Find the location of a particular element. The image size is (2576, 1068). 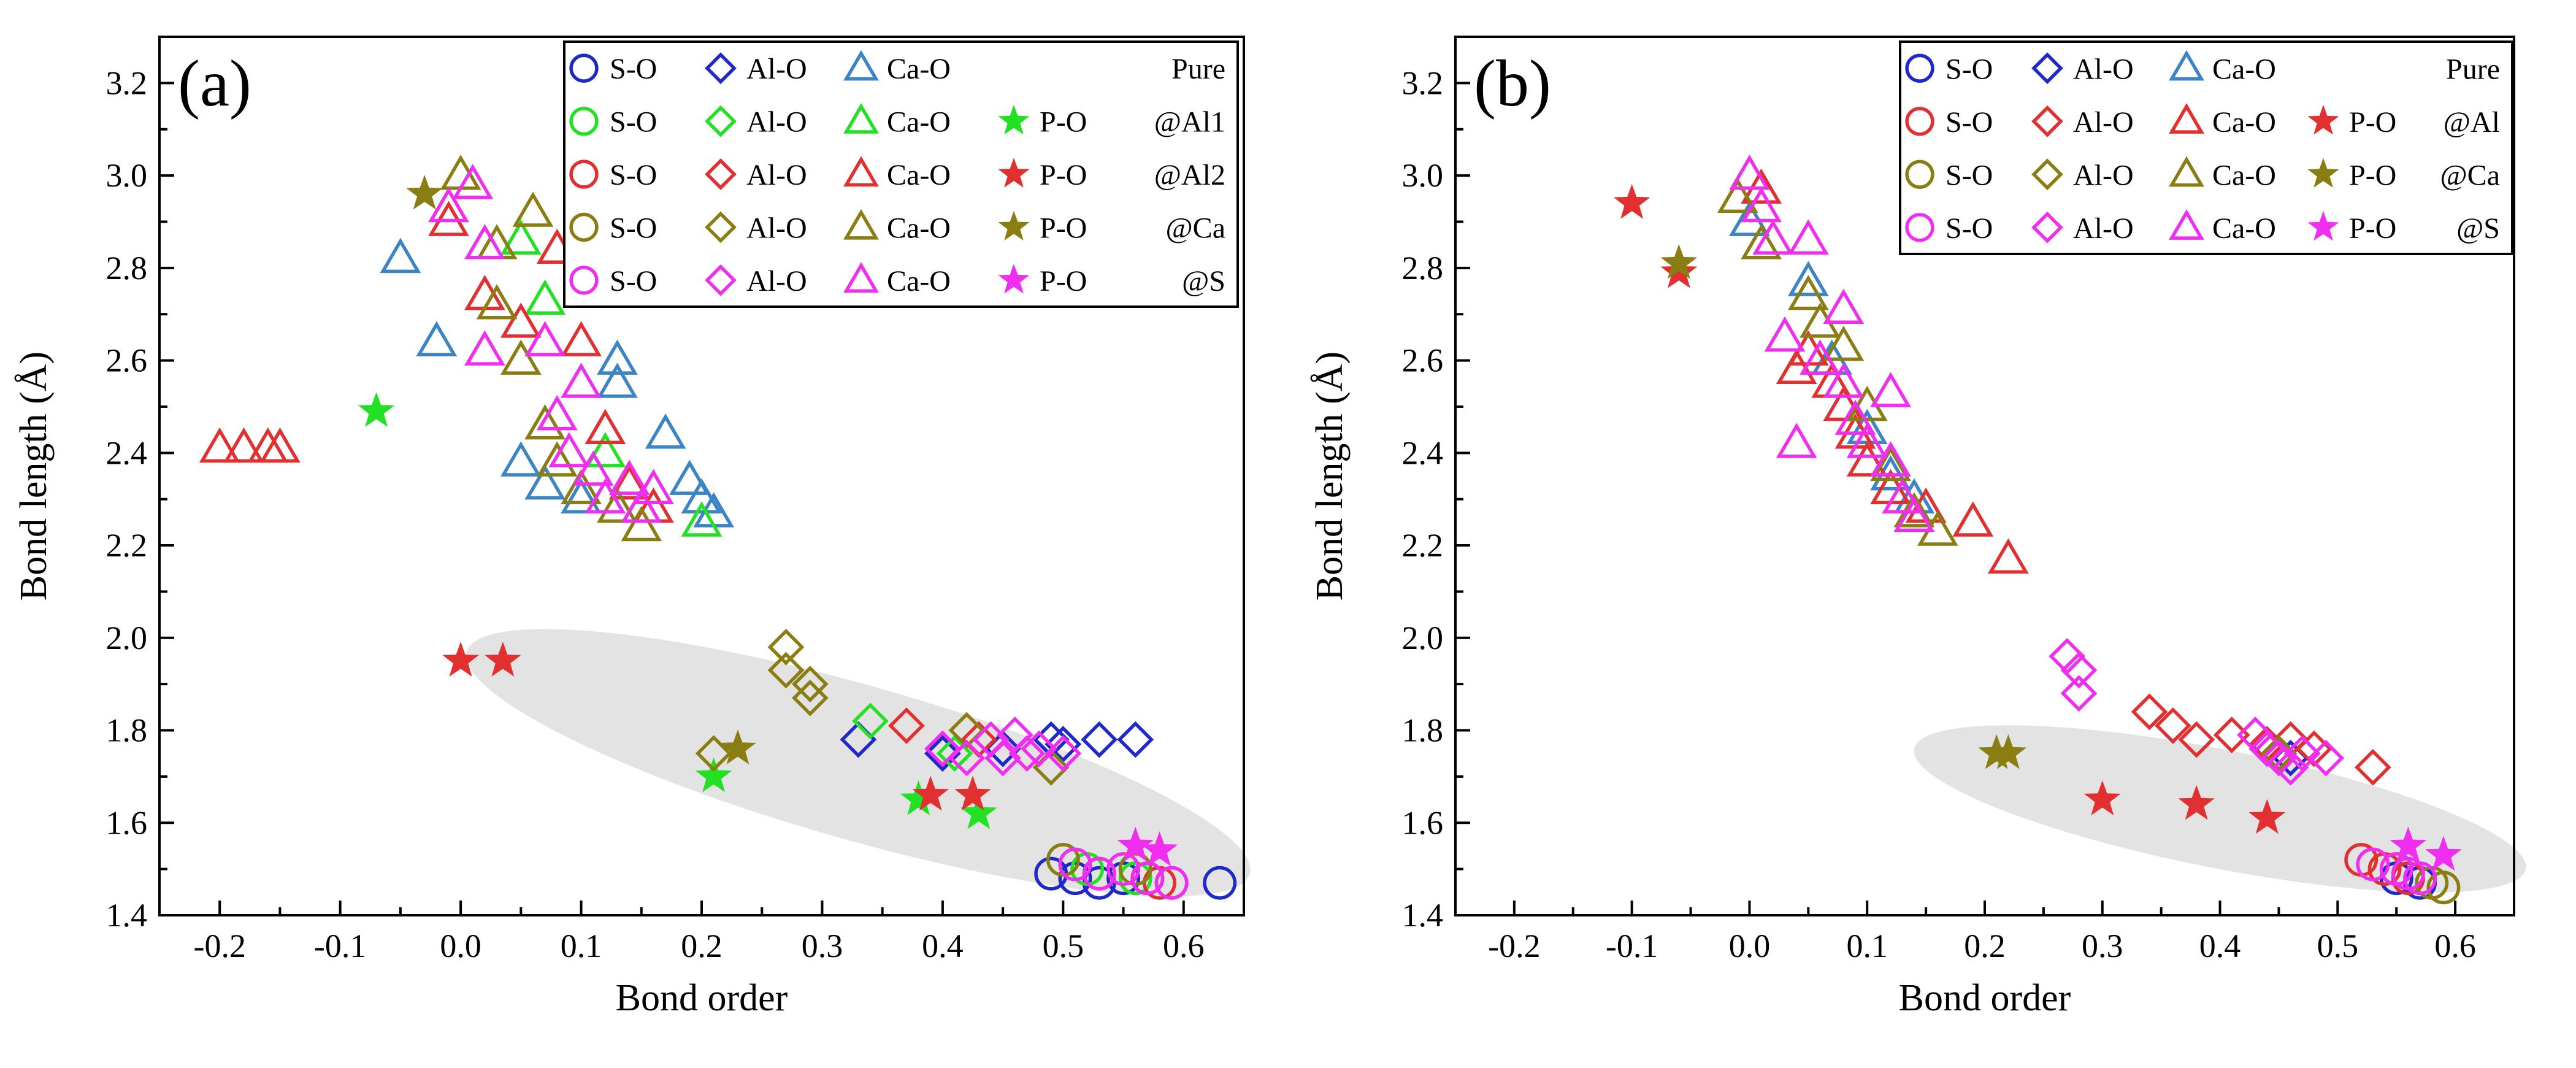

panel-label: (a) is located at coordinates (214, 83).